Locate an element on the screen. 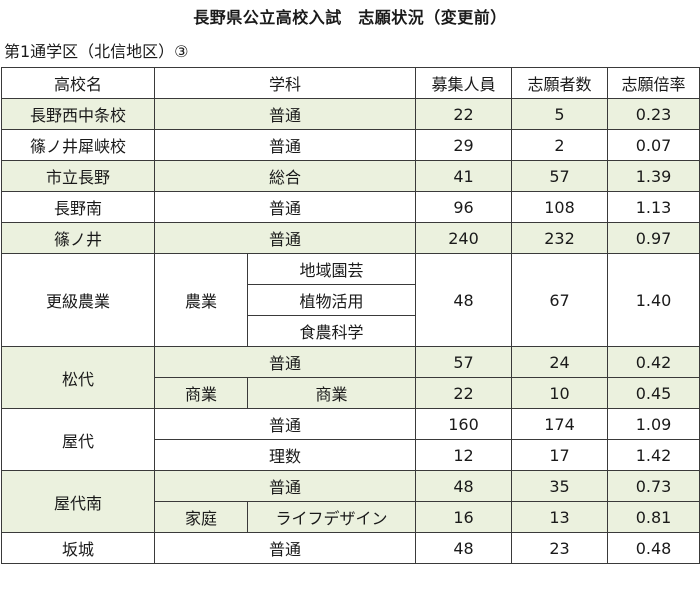 This screenshot has width=700, height=593. applicants: 5 is located at coordinates (560, 114).